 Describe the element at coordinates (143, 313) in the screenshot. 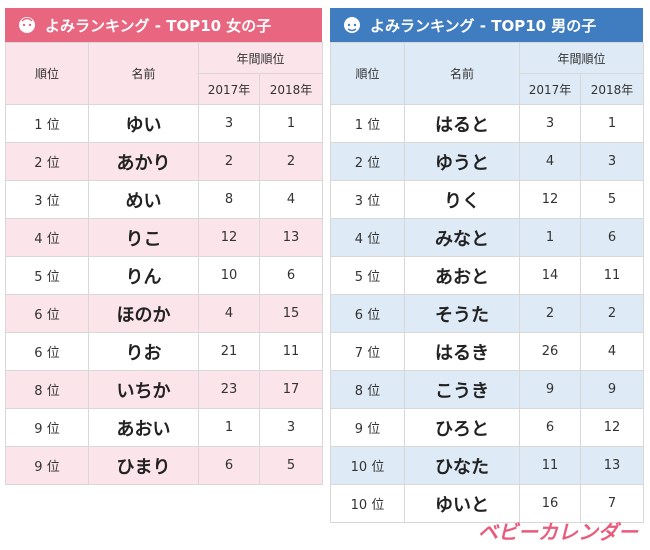

I see `name-cell: ほのか` at that location.